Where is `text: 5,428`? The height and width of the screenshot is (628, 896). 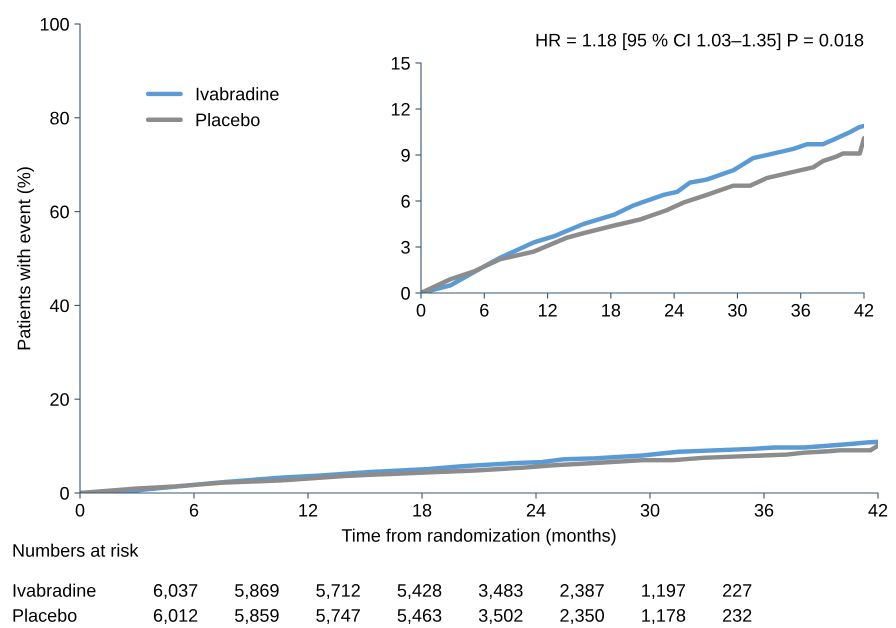
text: 5,428 is located at coordinates (420, 591).